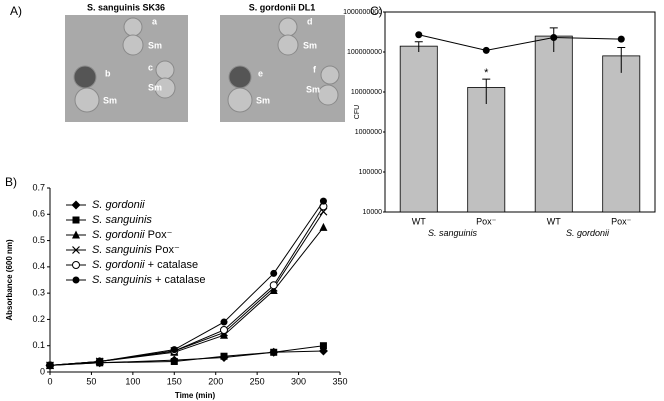 The height and width of the screenshot is (401, 664). What do you see at coordinates (366, 92) in the screenshot?
I see `y-tick-label: 10000000` at bounding box center [366, 92].